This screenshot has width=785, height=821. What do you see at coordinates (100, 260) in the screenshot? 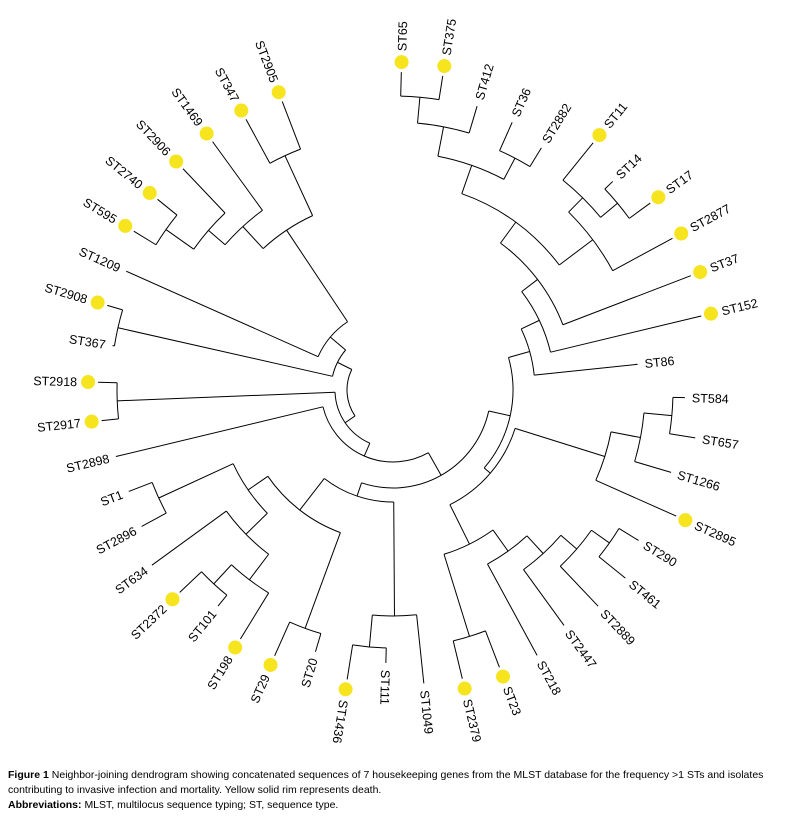
I see `leaf-label: ST1209` at bounding box center [100, 260].